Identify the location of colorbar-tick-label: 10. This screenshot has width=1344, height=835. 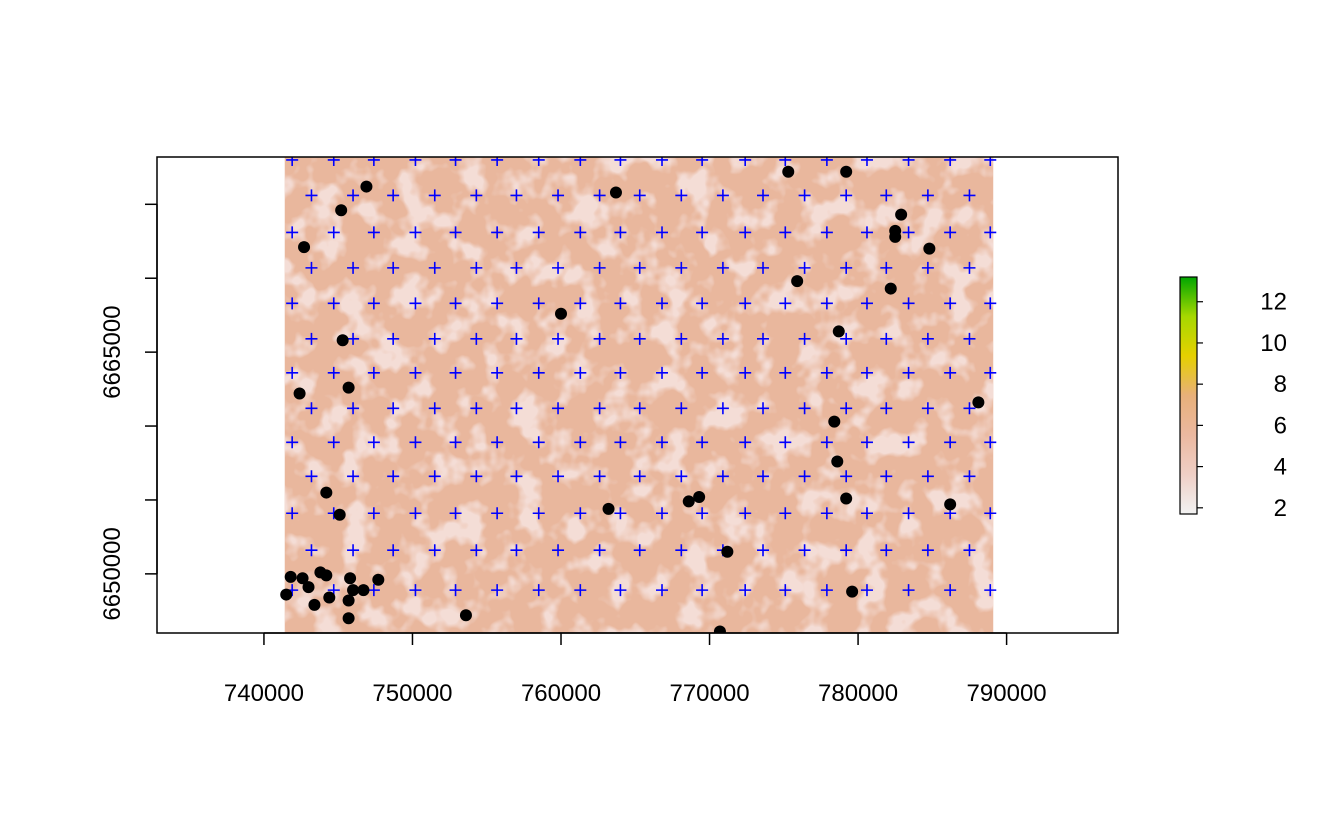
(1273, 343).